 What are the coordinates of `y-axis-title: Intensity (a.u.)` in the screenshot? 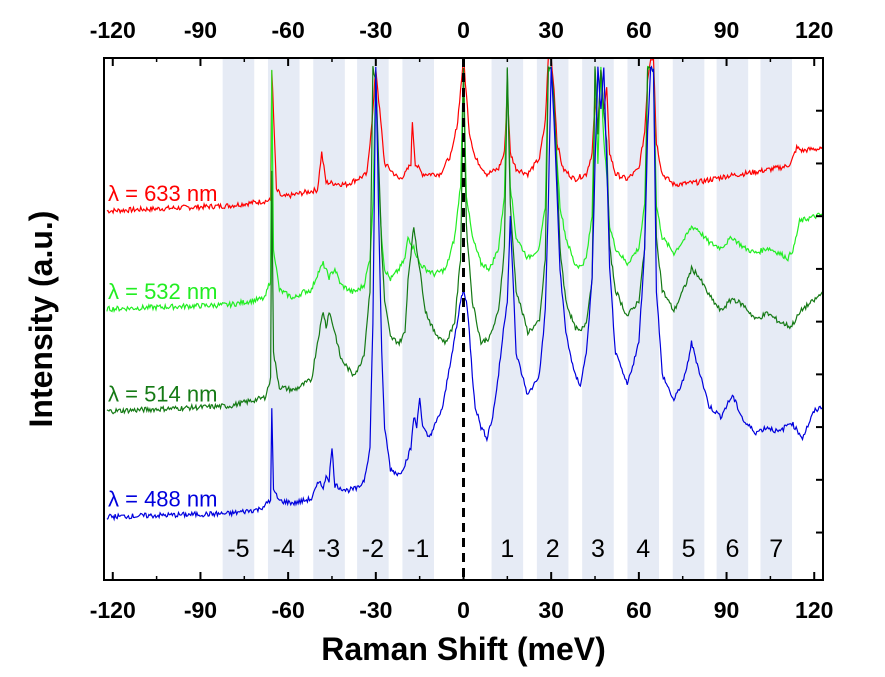 It's located at (41, 319).